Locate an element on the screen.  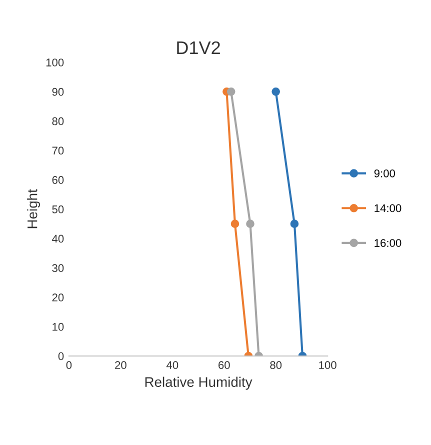
x-tick-label: 0 is located at coordinates (69, 365).